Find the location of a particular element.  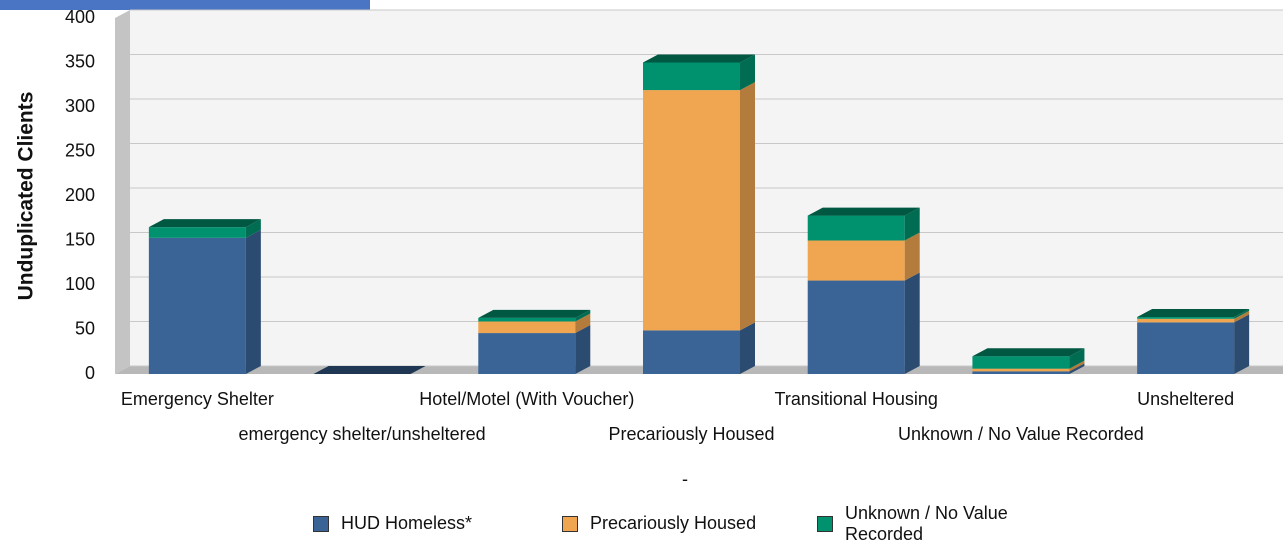

x-tick-label: Transitional Housing is located at coordinates (856, 399).